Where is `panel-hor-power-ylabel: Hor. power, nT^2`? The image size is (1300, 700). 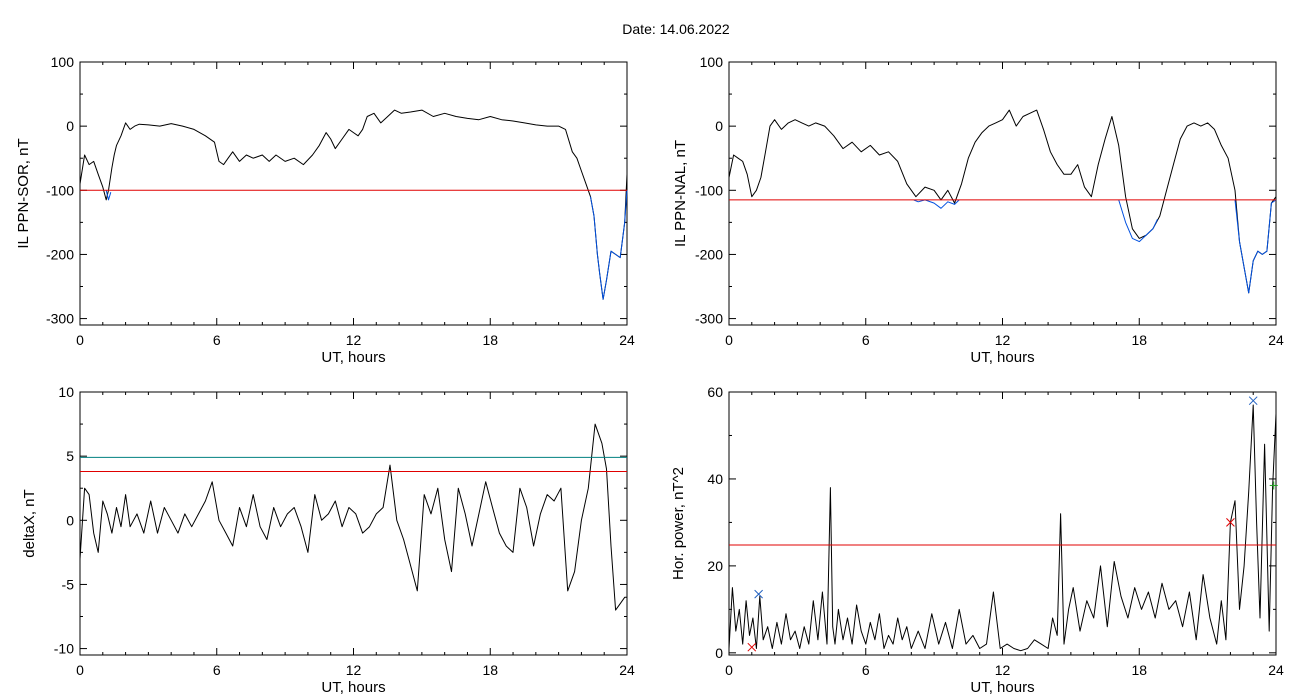 panel-hor-power-ylabel: Hor. power, nT^2 is located at coordinates (678, 523).